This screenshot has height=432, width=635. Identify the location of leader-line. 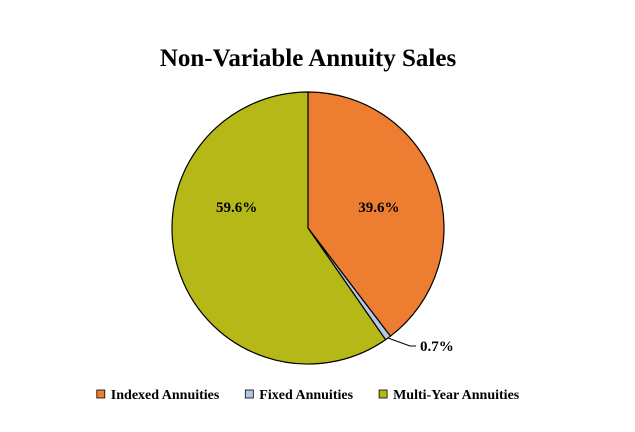
(401, 342).